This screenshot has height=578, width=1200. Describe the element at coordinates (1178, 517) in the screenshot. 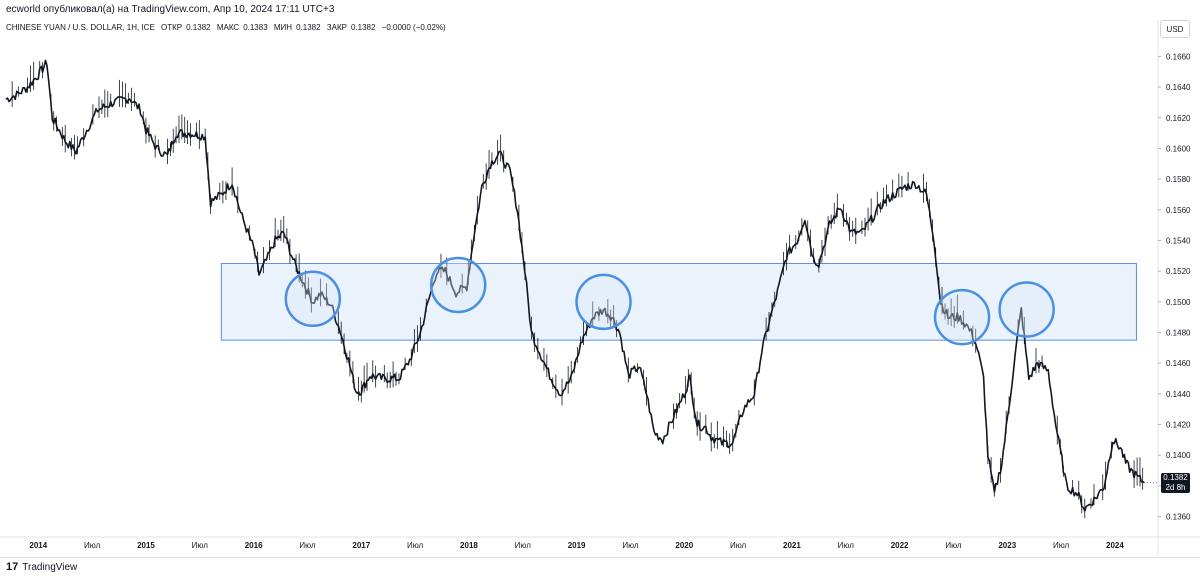

I see `price-axis-label: 0.1360` at that location.